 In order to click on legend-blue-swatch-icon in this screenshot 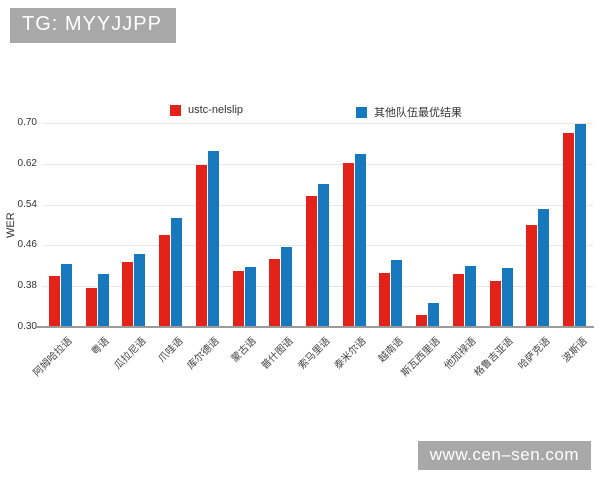, I will do `click(361, 112)`.